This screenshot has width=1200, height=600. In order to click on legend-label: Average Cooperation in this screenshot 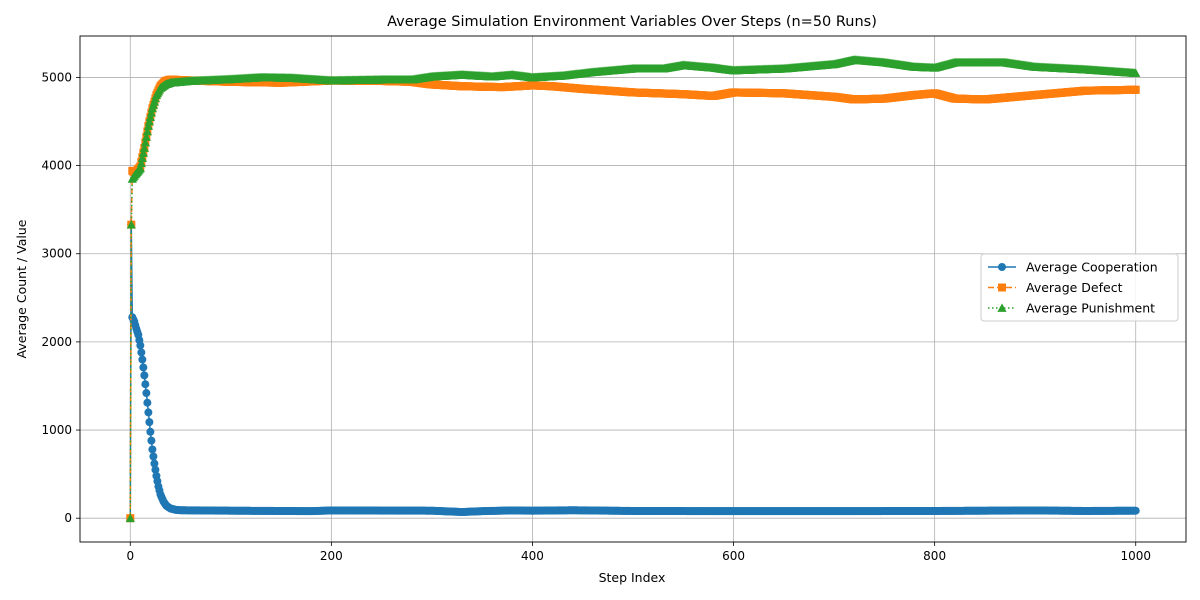, I will do `click(1092, 267)`.